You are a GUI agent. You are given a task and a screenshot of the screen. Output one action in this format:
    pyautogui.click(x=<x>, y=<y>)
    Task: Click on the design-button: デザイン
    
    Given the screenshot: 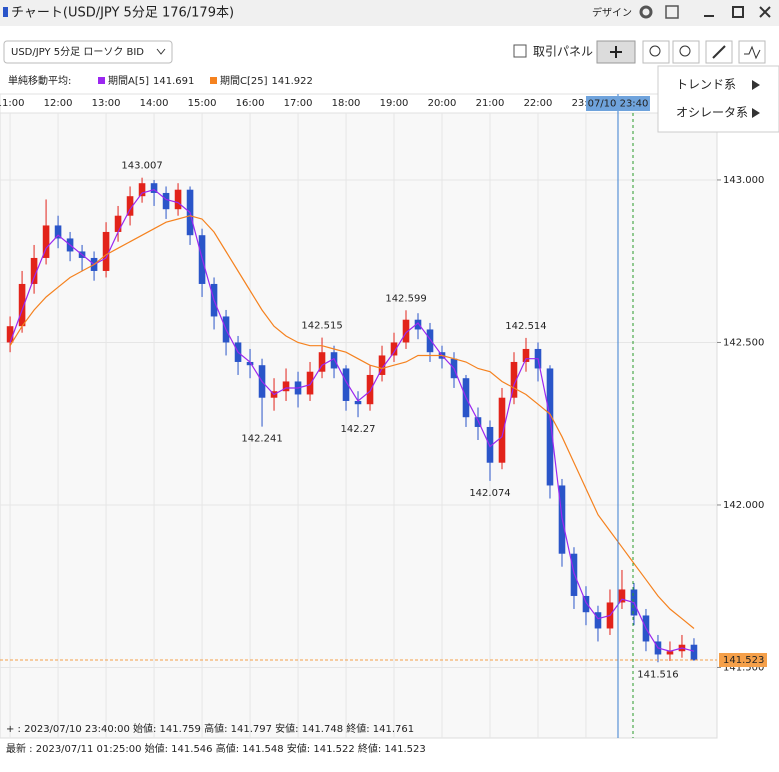 What is the action you would take?
    pyautogui.click(x=612, y=12)
    